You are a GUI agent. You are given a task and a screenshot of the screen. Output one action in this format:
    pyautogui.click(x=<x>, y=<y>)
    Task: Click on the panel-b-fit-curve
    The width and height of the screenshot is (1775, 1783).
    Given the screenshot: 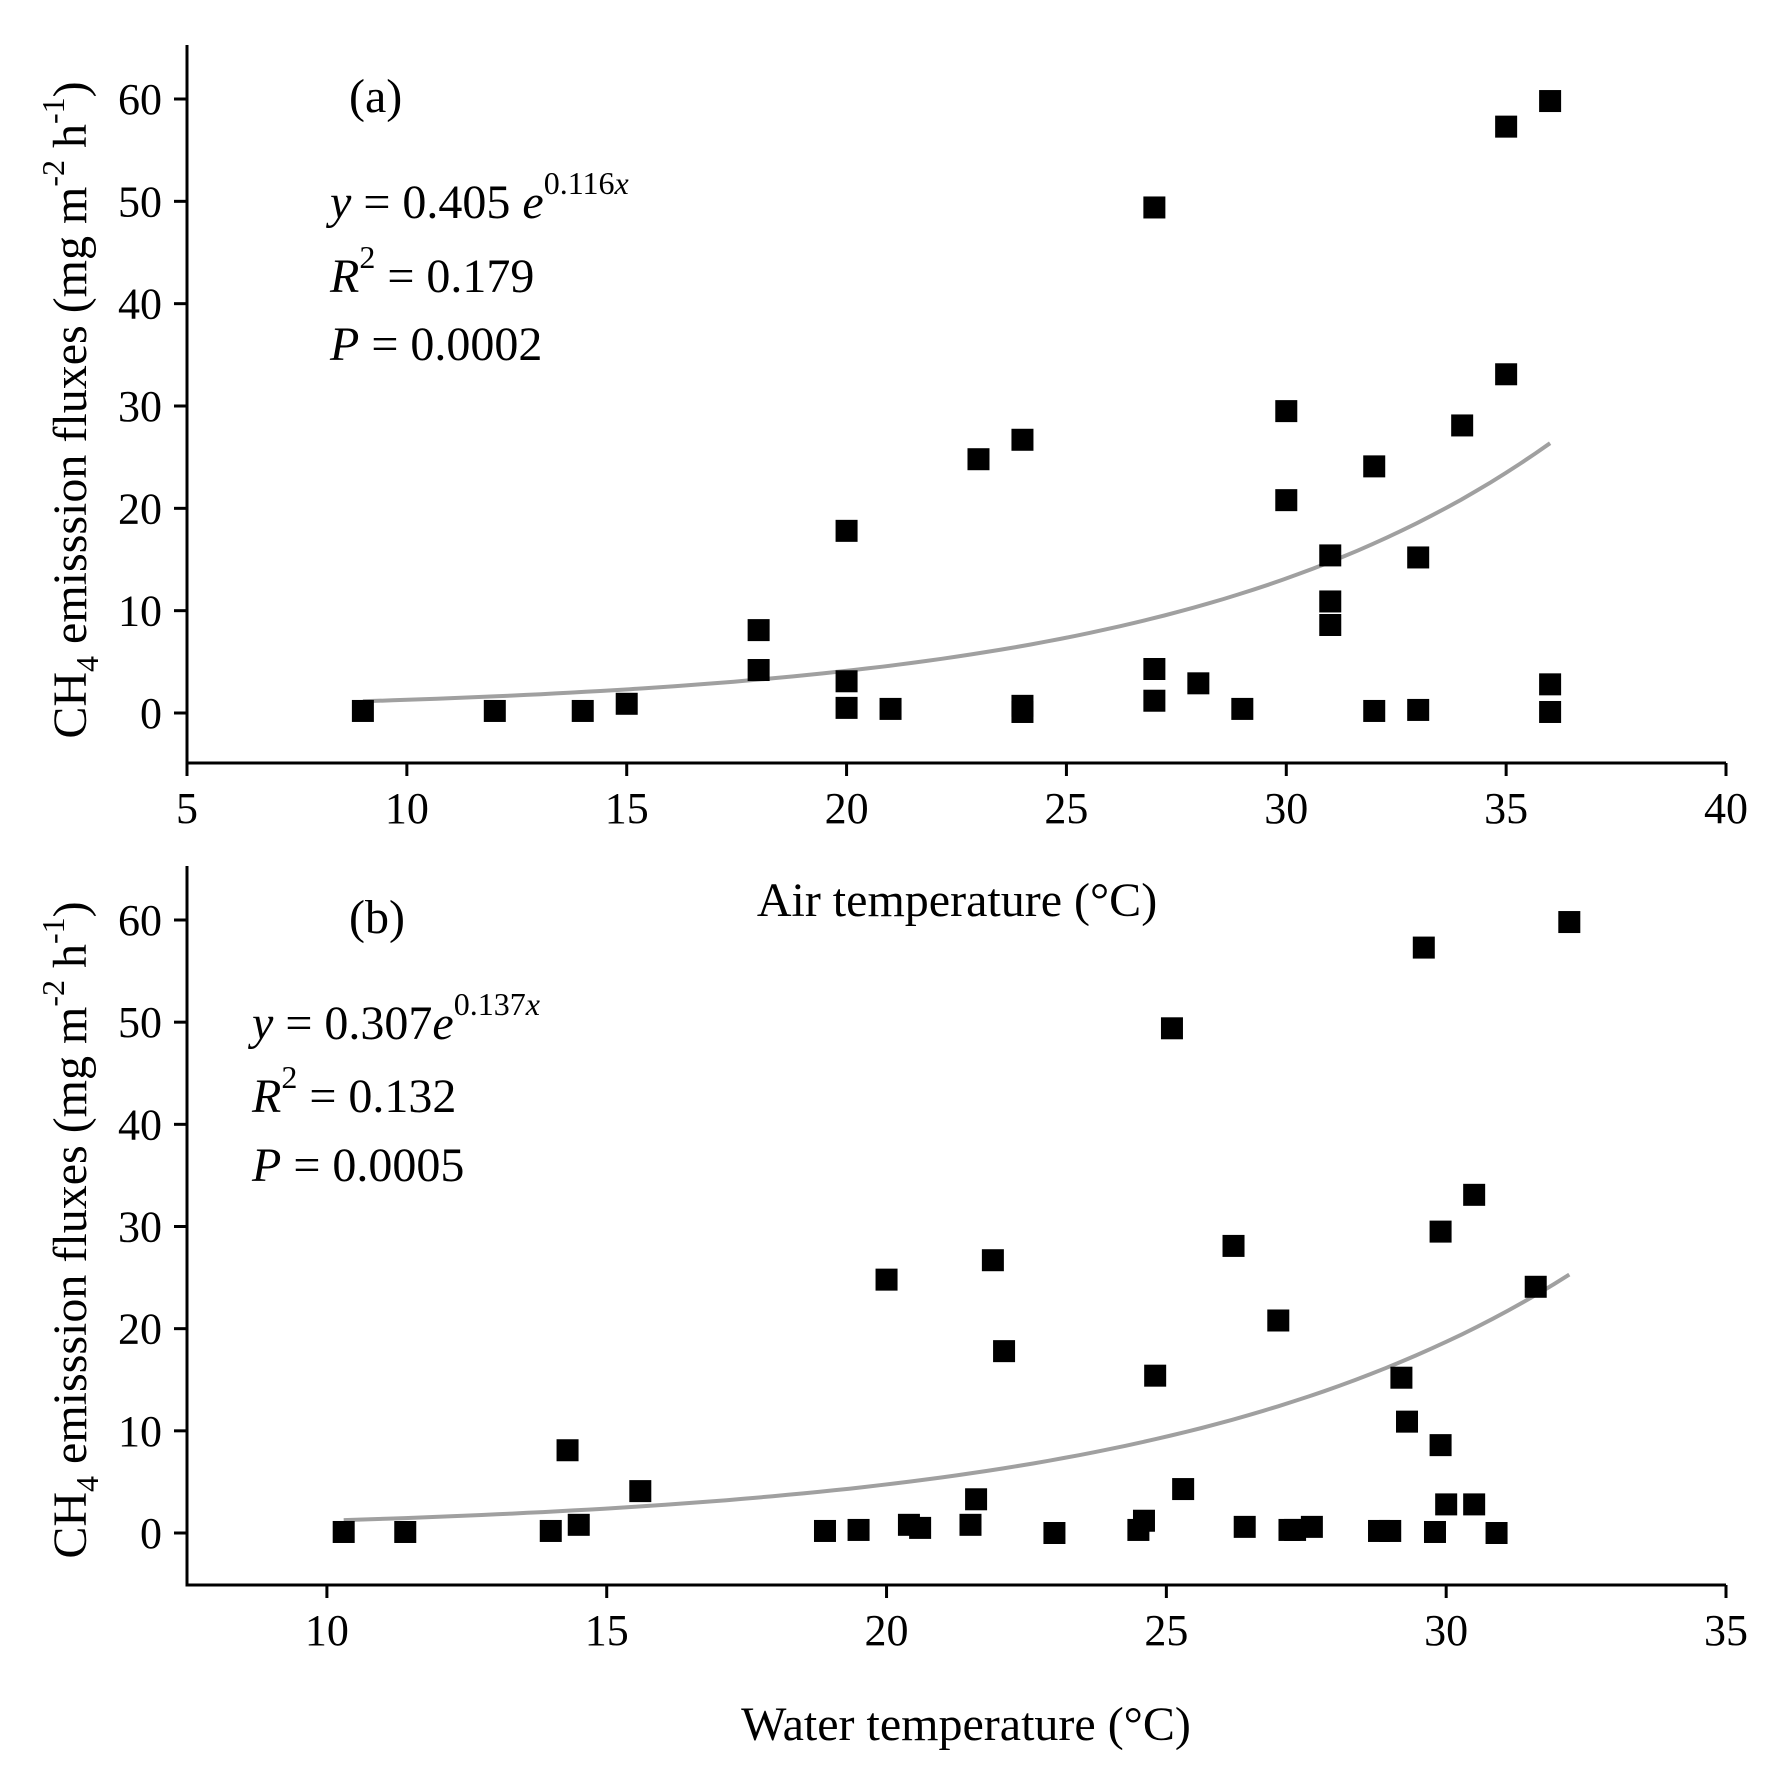 What is the action you would take?
    pyautogui.click(x=957, y=1397)
    